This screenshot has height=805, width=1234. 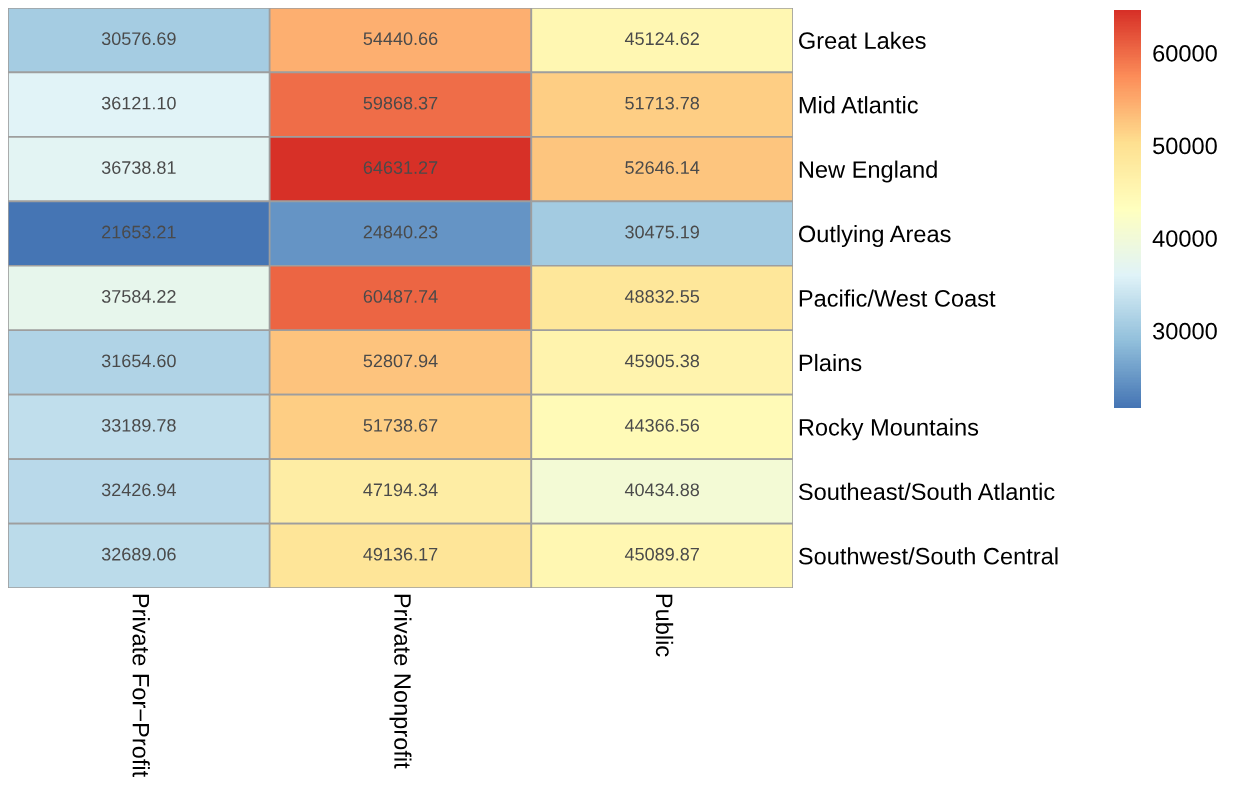 I want to click on data-label: 37584.22, so click(x=138, y=296).